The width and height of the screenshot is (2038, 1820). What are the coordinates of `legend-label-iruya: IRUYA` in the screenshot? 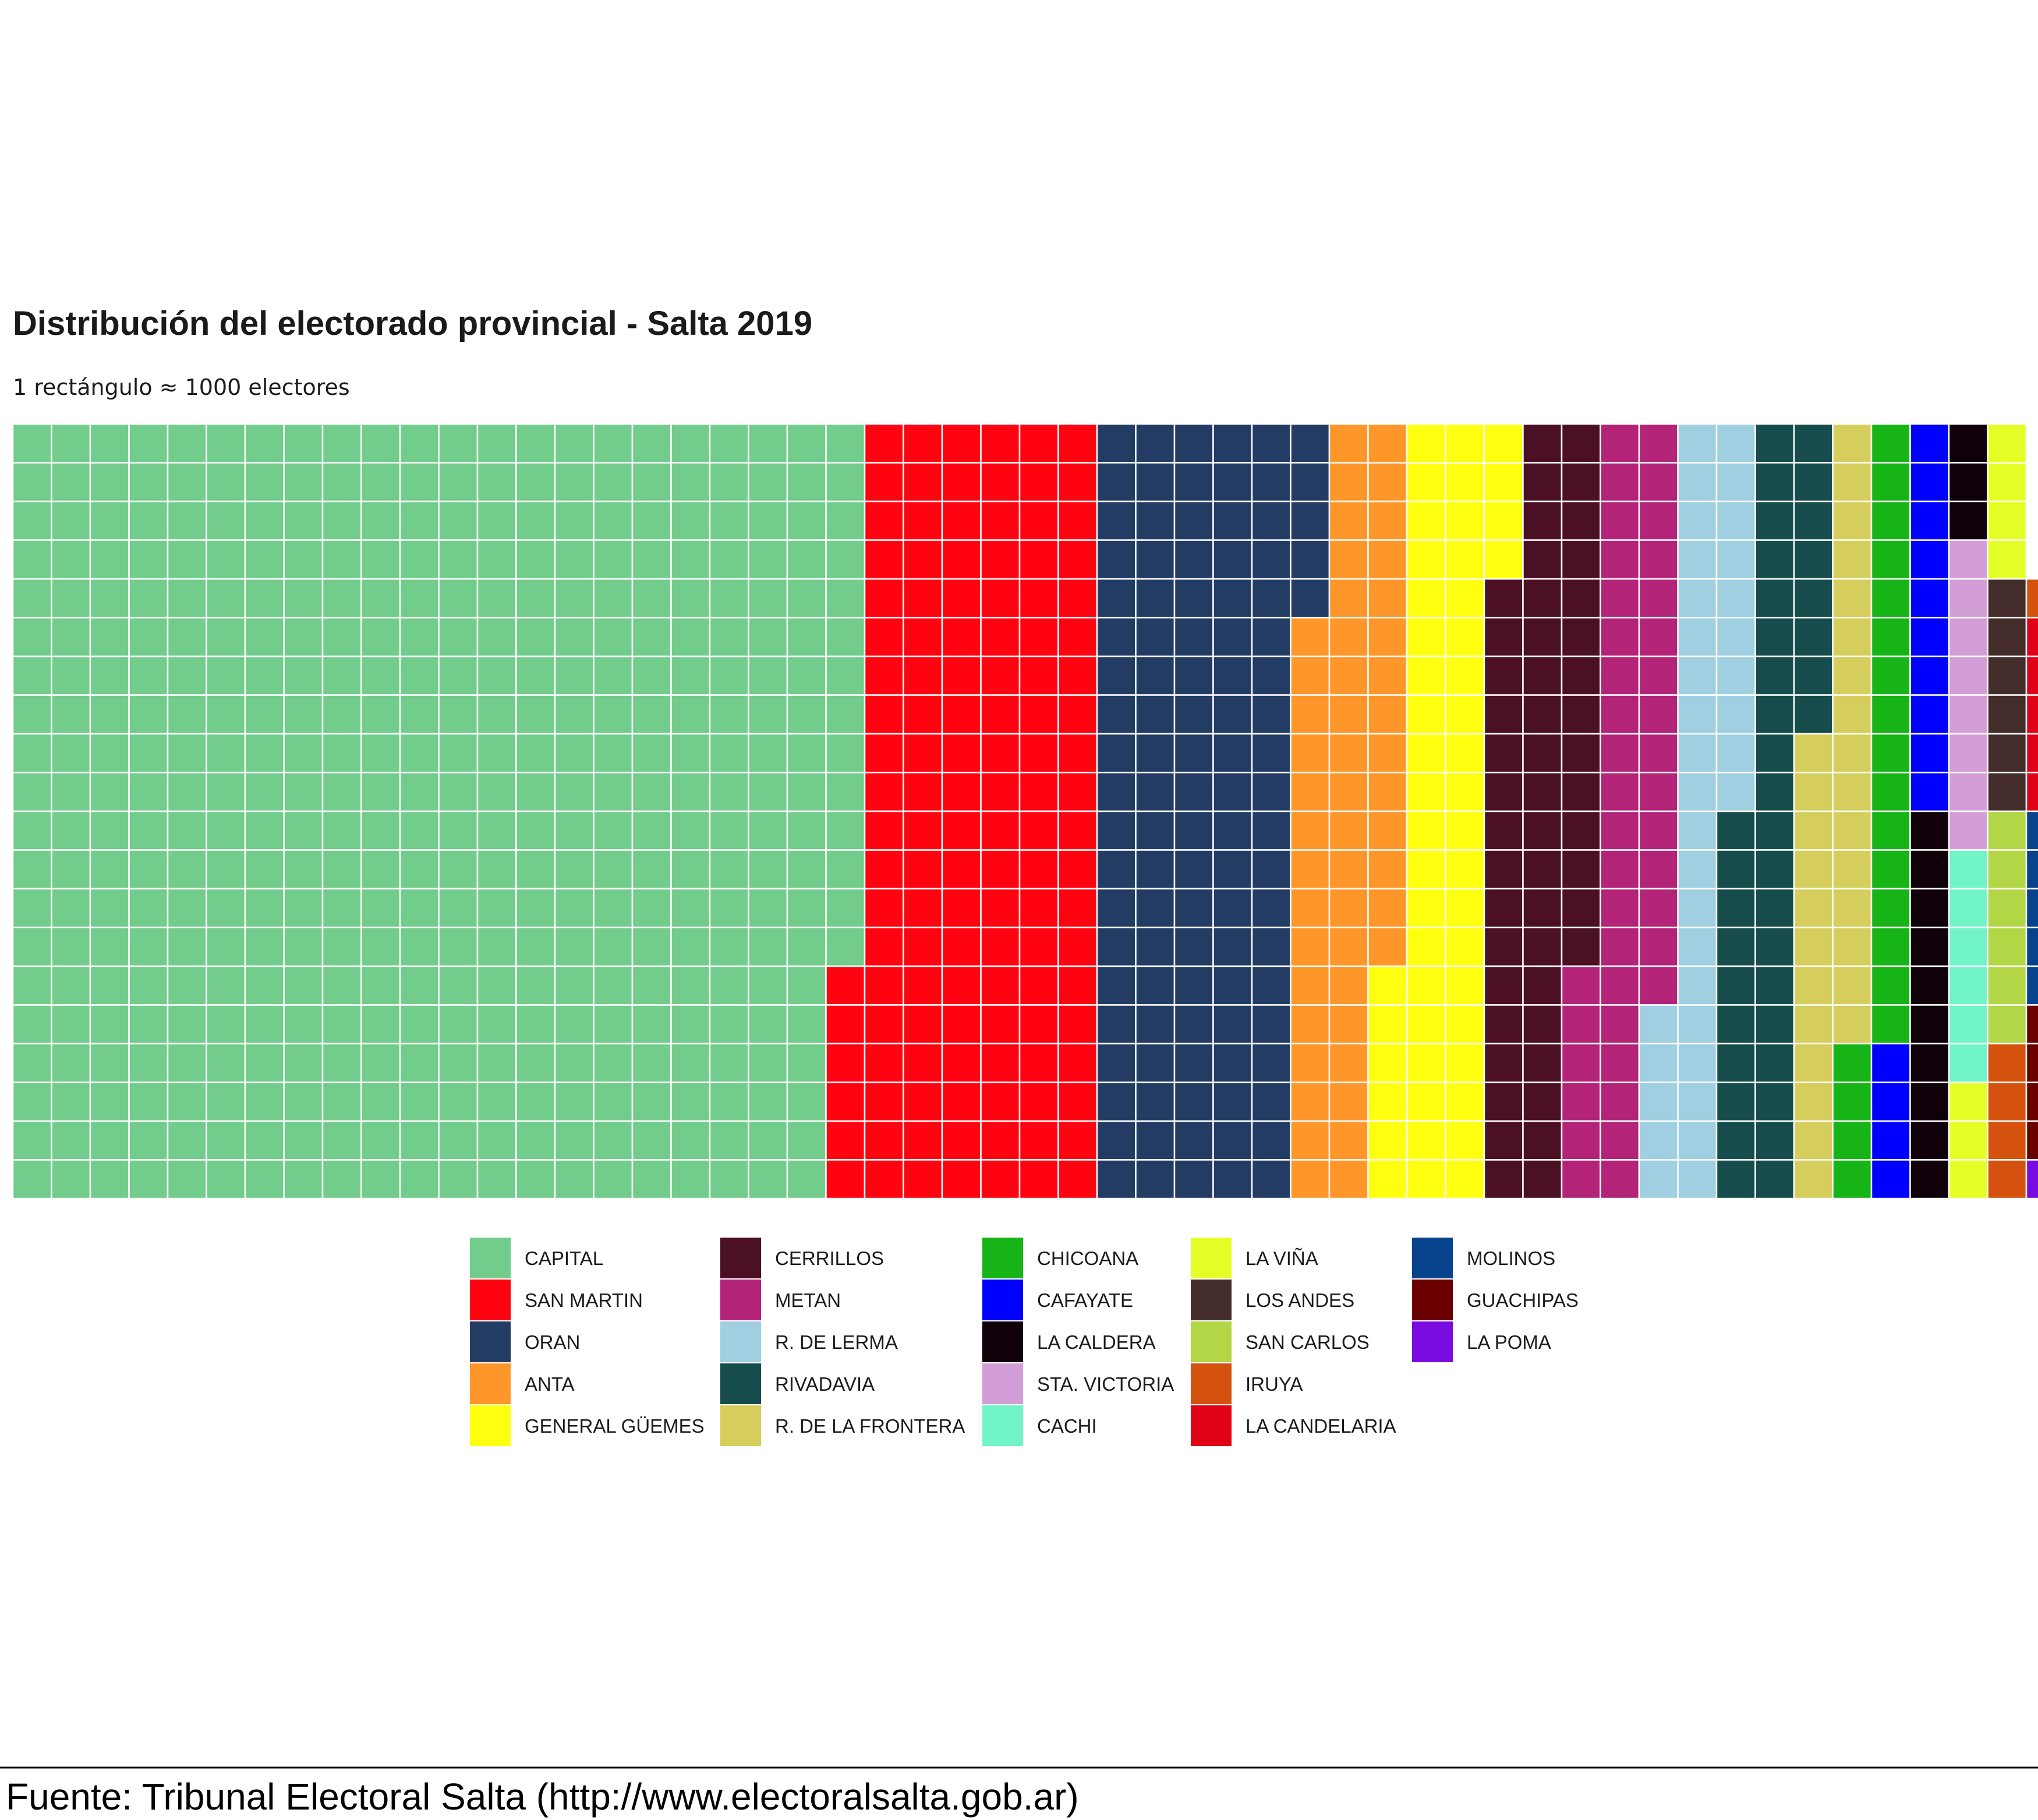 It's located at (1274, 1384).